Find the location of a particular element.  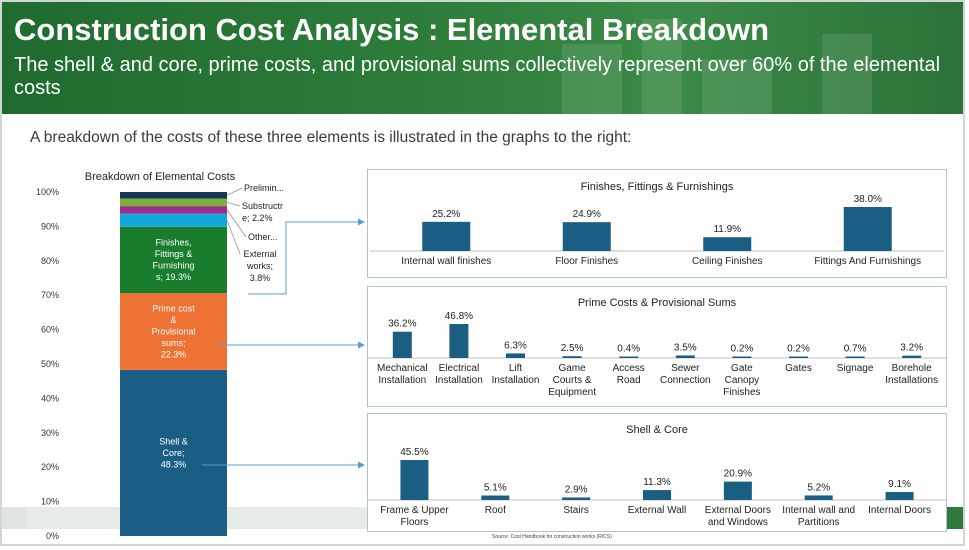

category-label: Internal wall finishes is located at coordinates (446, 261).